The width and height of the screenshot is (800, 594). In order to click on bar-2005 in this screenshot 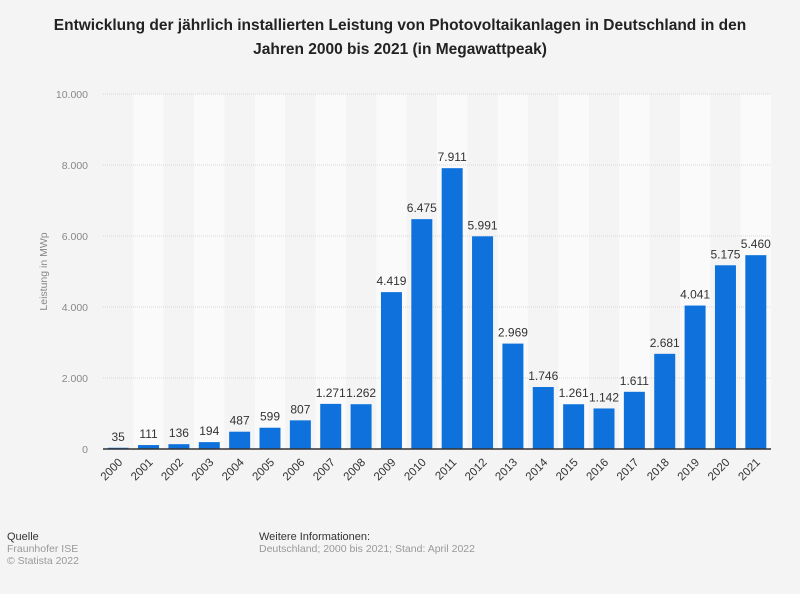, I will do `click(270, 438)`.